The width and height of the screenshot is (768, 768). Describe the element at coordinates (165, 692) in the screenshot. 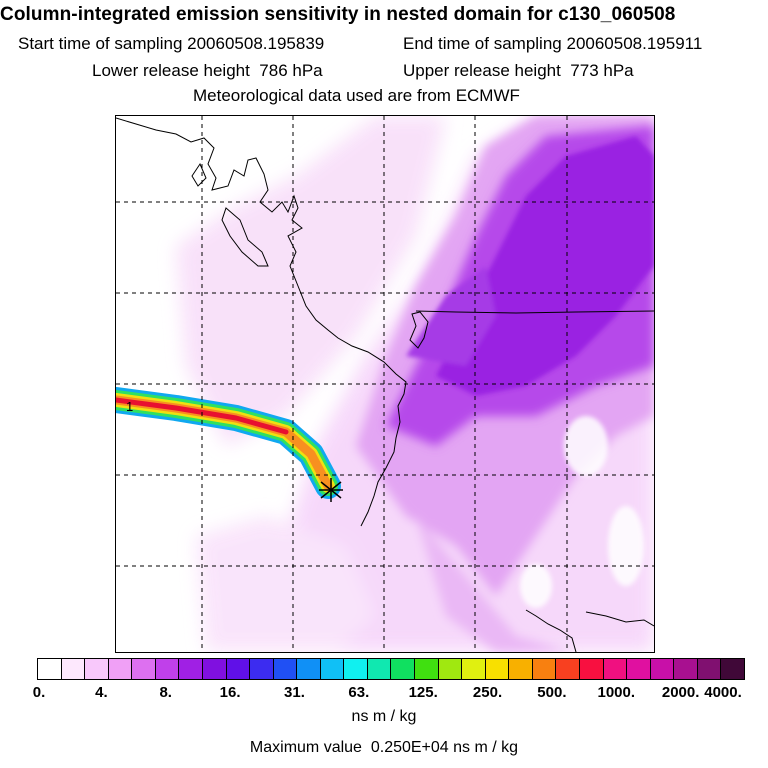

I see `colorbar-tick-label: 8.` at that location.